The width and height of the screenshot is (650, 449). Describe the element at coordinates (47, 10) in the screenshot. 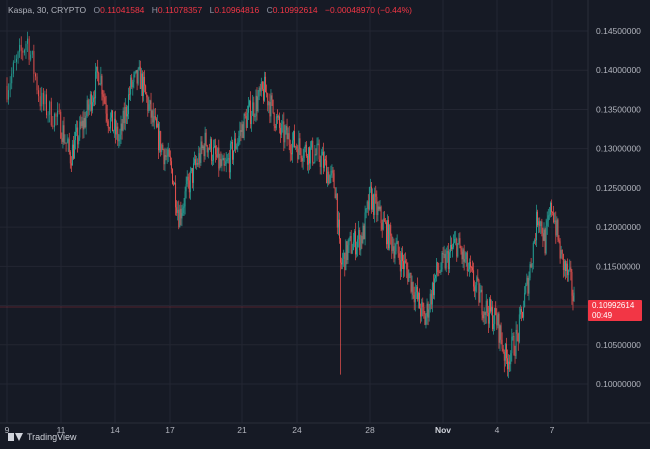

I see `symbol-name: Kaspa, 30, CRYPTO` at that location.